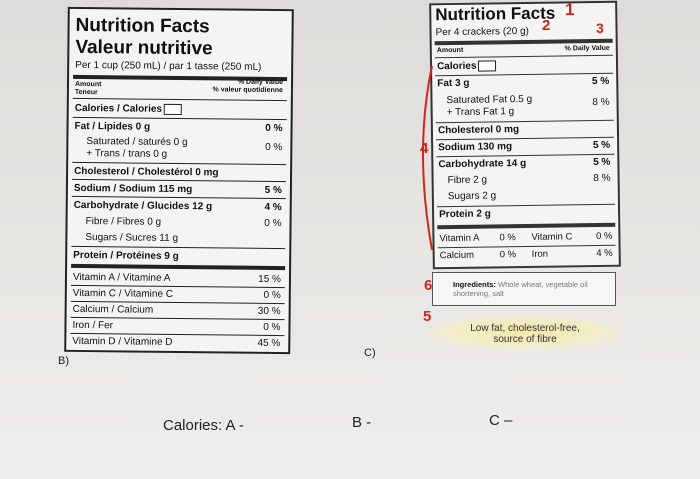 Image resolution: width=700 pixels, height=479 pixels. What do you see at coordinates (86, 92) in the screenshot?
I see `label-b-teneur-header: Teneur` at bounding box center [86, 92].